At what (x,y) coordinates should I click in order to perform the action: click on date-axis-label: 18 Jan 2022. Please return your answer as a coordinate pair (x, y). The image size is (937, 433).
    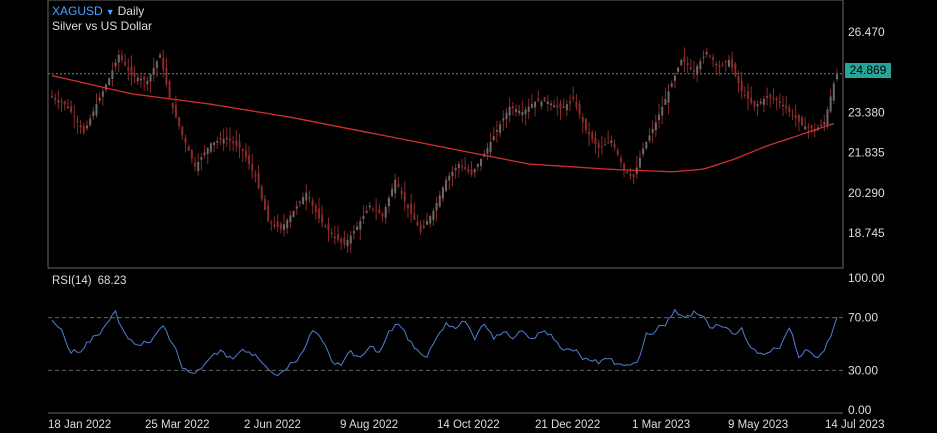
    Looking at the image, I should click on (79, 425).